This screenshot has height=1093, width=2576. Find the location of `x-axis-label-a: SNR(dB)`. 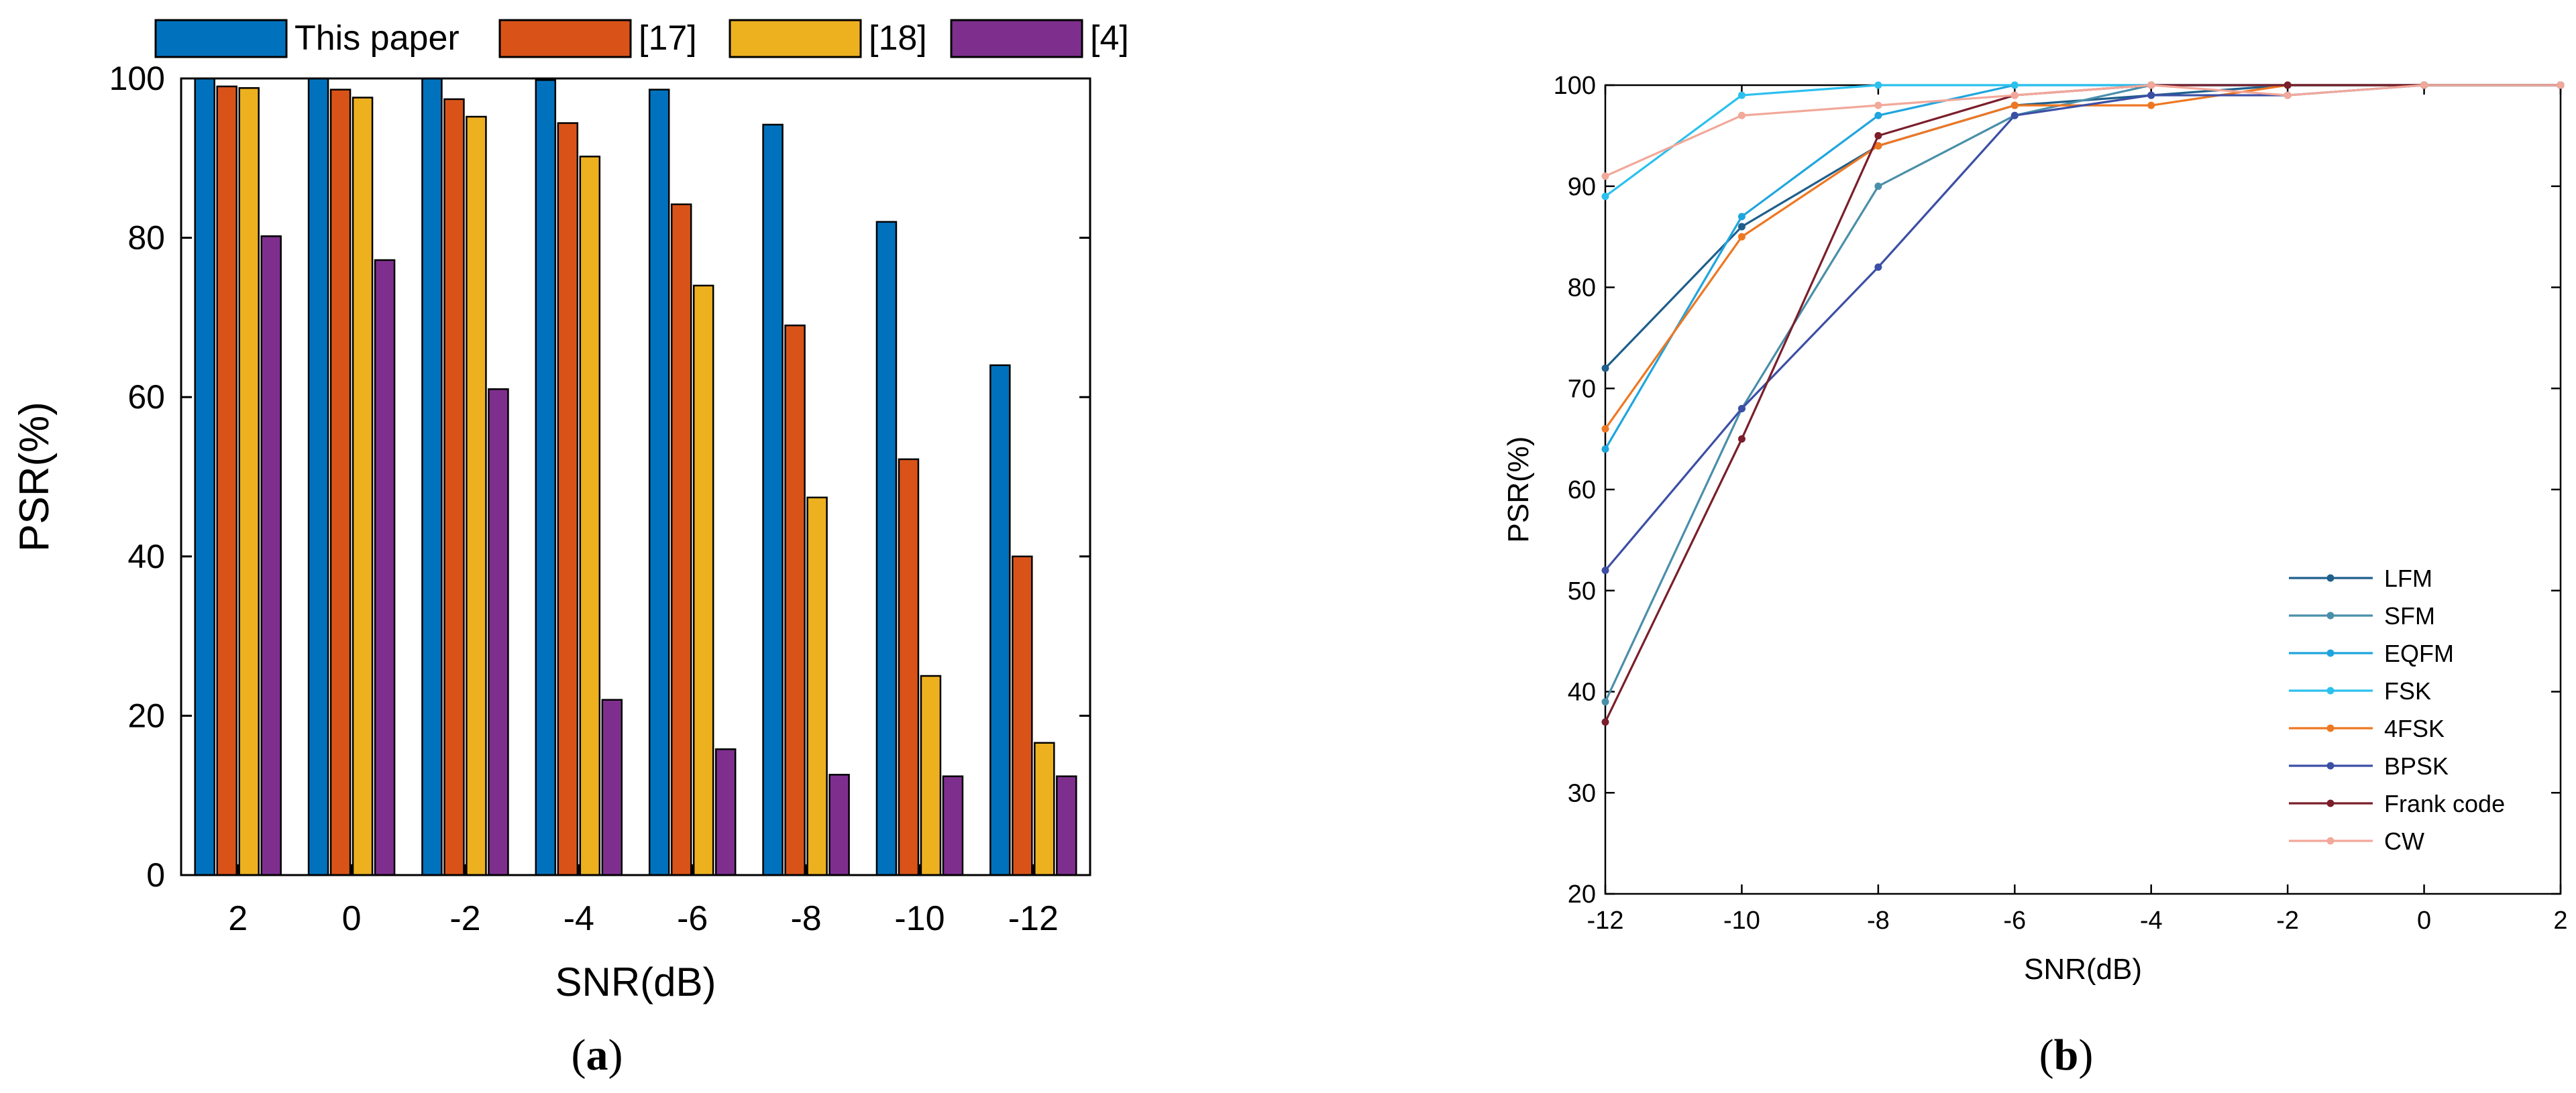

x-axis-label-a: SNR(dB) is located at coordinates (635, 982).